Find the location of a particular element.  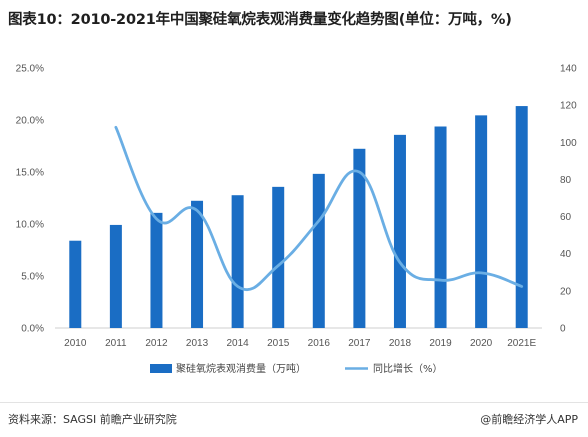

y-right-tick-label: 20 is located at coordinates (566, 291).